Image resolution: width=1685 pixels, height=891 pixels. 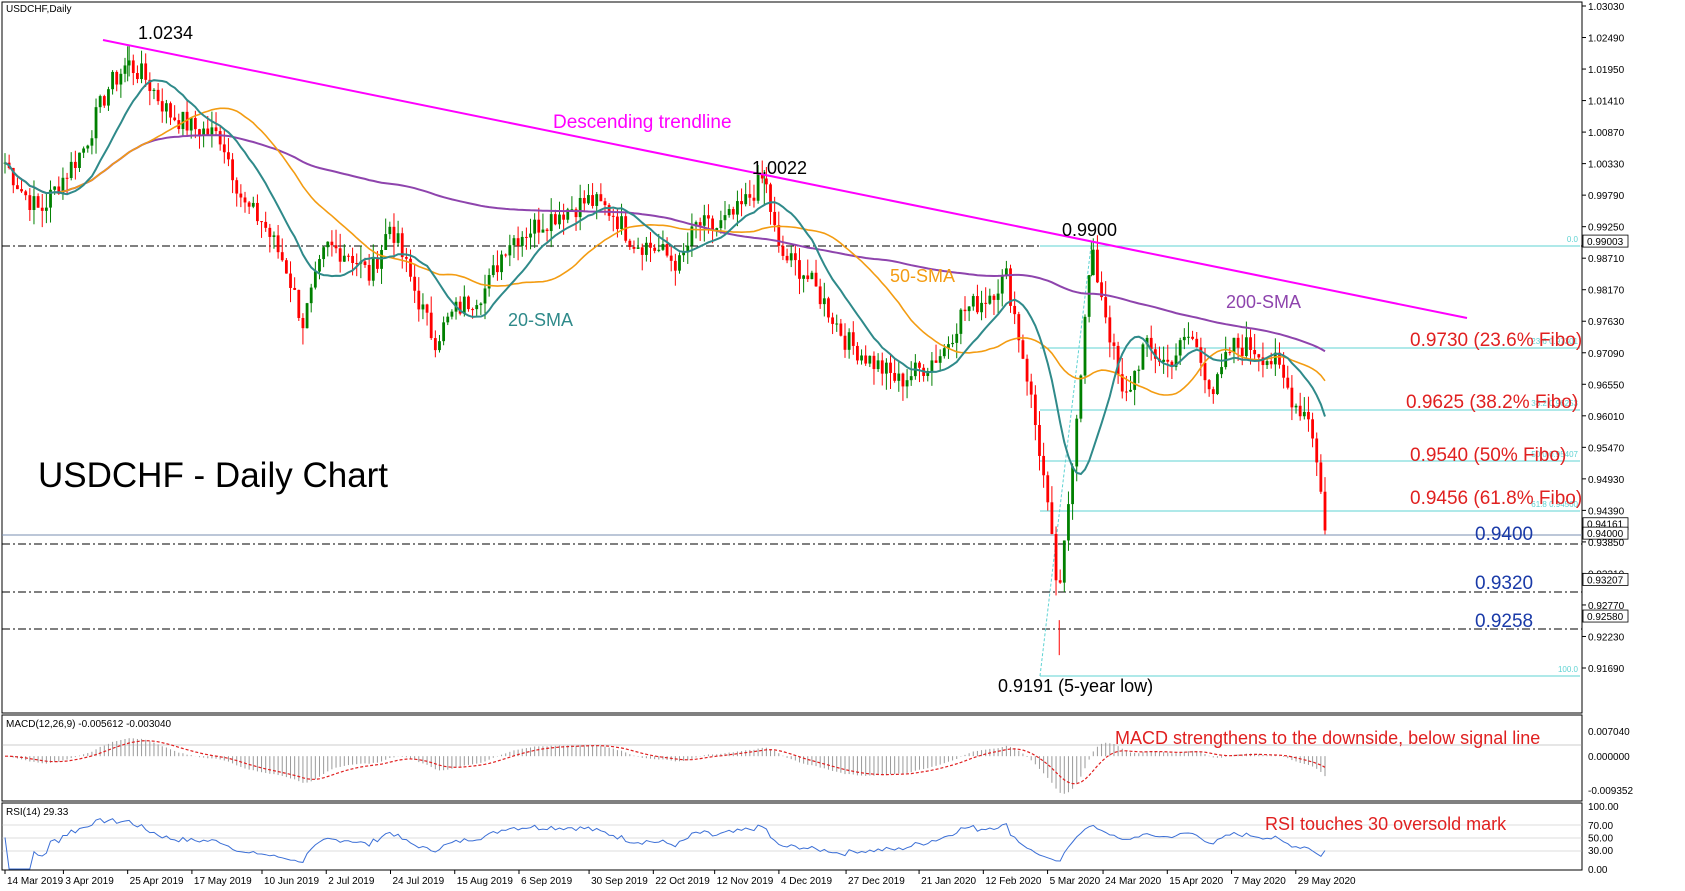 What do you see at coordinates (1606, 448) in the screenshot?
I see `price-y-tick-label: 0.95470` at bounding box center [1606, 448].